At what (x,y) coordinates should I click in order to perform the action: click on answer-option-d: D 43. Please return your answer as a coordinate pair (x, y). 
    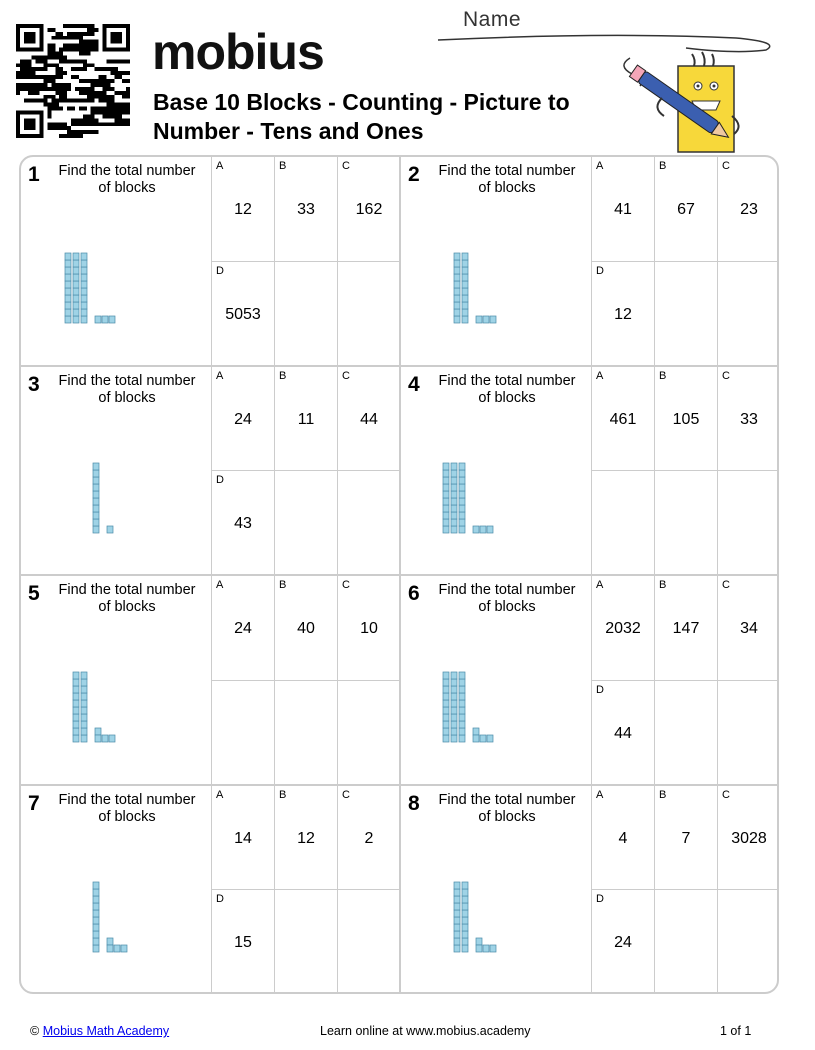
    Looking at the image, I should click on (242, 523).